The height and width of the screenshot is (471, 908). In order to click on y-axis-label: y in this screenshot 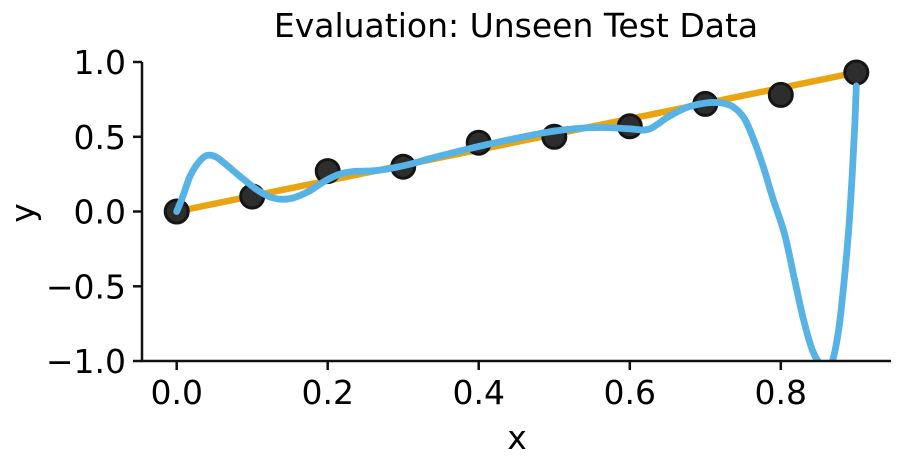, I will do `click(22, 213)`.